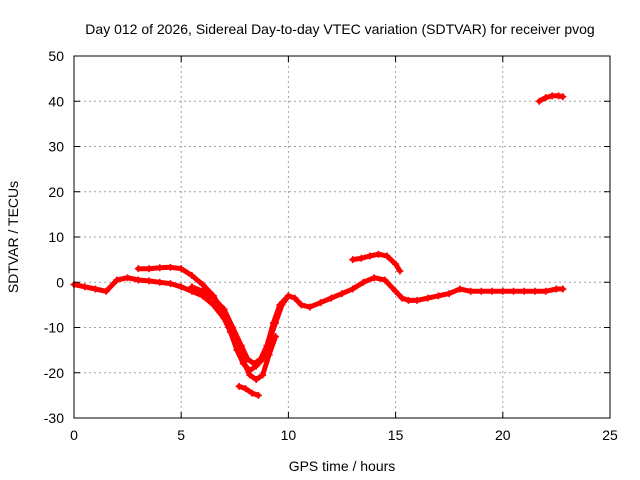 The width and height of the screenshot is (640, 480). I want to click on x-tick-label: 0, so click(74, 435).